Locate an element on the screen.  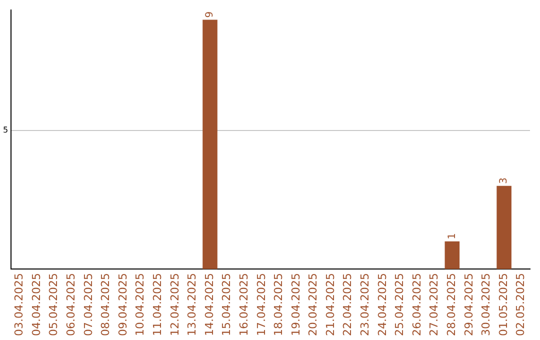
x-tick-label: 22.04.2025 is located at coordinates (347, 304).